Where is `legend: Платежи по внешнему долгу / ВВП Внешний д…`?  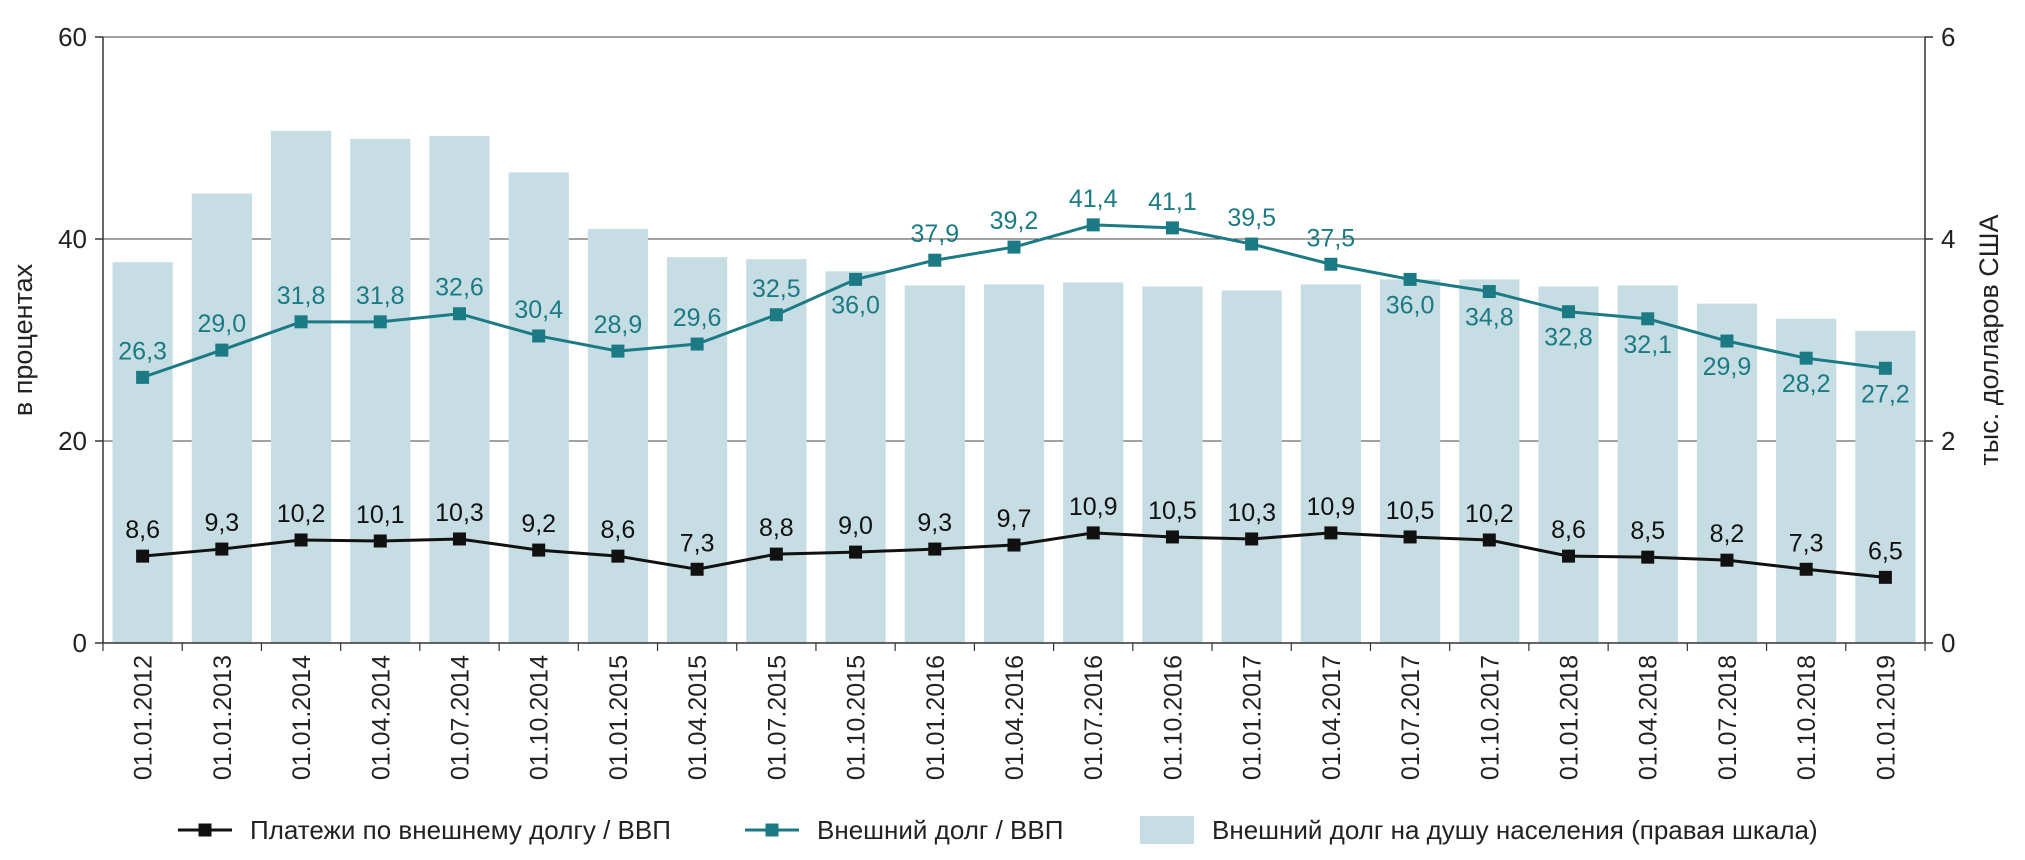 legend: Платежи по внешнему долгу / ВВП Внешний д… is located at coordinates (998, 830).